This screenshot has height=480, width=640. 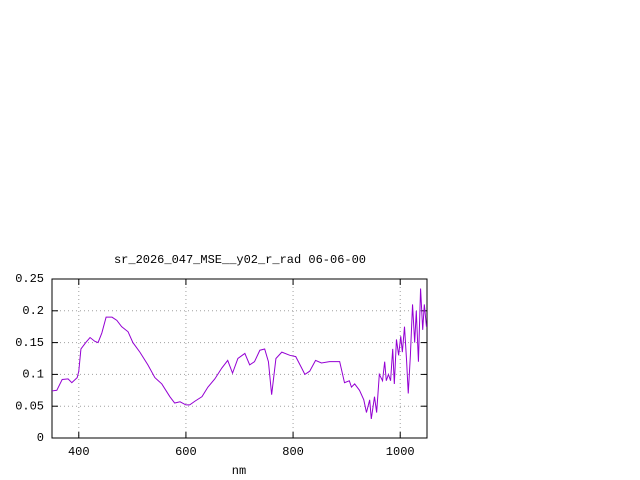 I want to click on x-tick-label: 600, so click(x=186, y=452).